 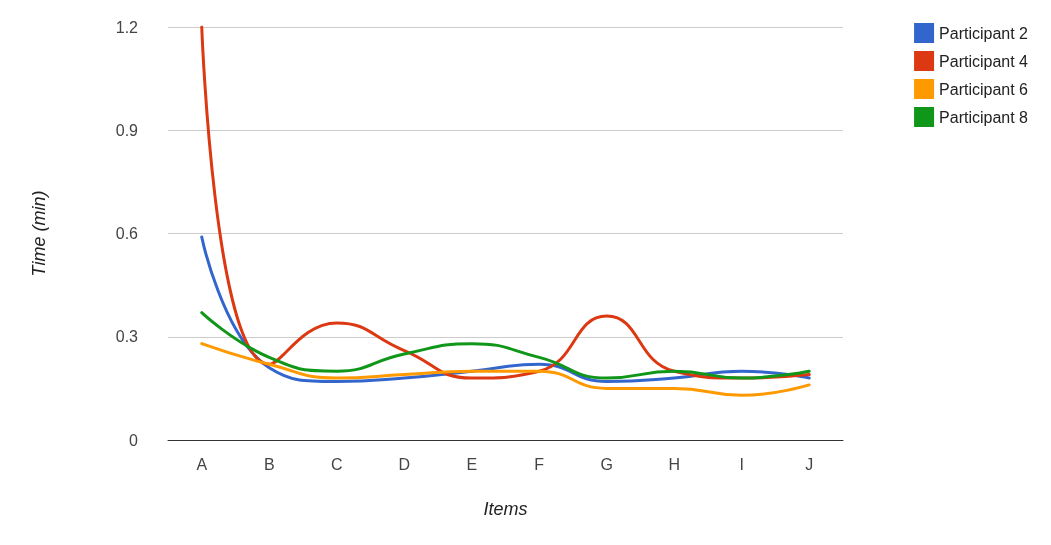 What do you see at coordinates (606, 464) in the screenshot?
I see `x-tick-label: G` at bounding box center [606, 464].